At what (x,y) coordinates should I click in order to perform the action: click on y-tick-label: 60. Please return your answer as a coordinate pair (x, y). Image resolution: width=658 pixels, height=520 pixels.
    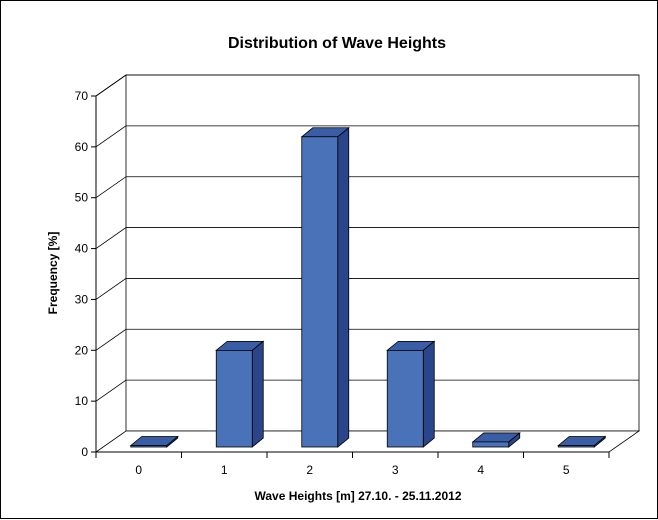
    Looking at the image, I should click on (82, 147).